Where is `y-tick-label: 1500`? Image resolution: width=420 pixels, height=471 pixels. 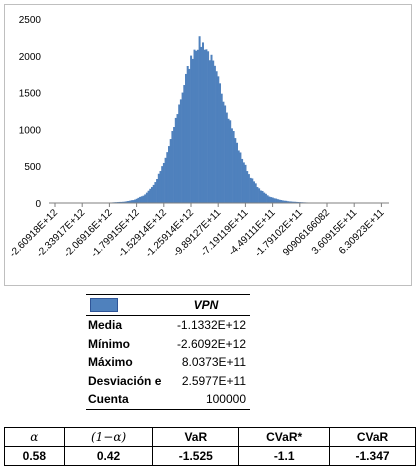 y-tick-label: 1500 is located at coordinates (30, 94).